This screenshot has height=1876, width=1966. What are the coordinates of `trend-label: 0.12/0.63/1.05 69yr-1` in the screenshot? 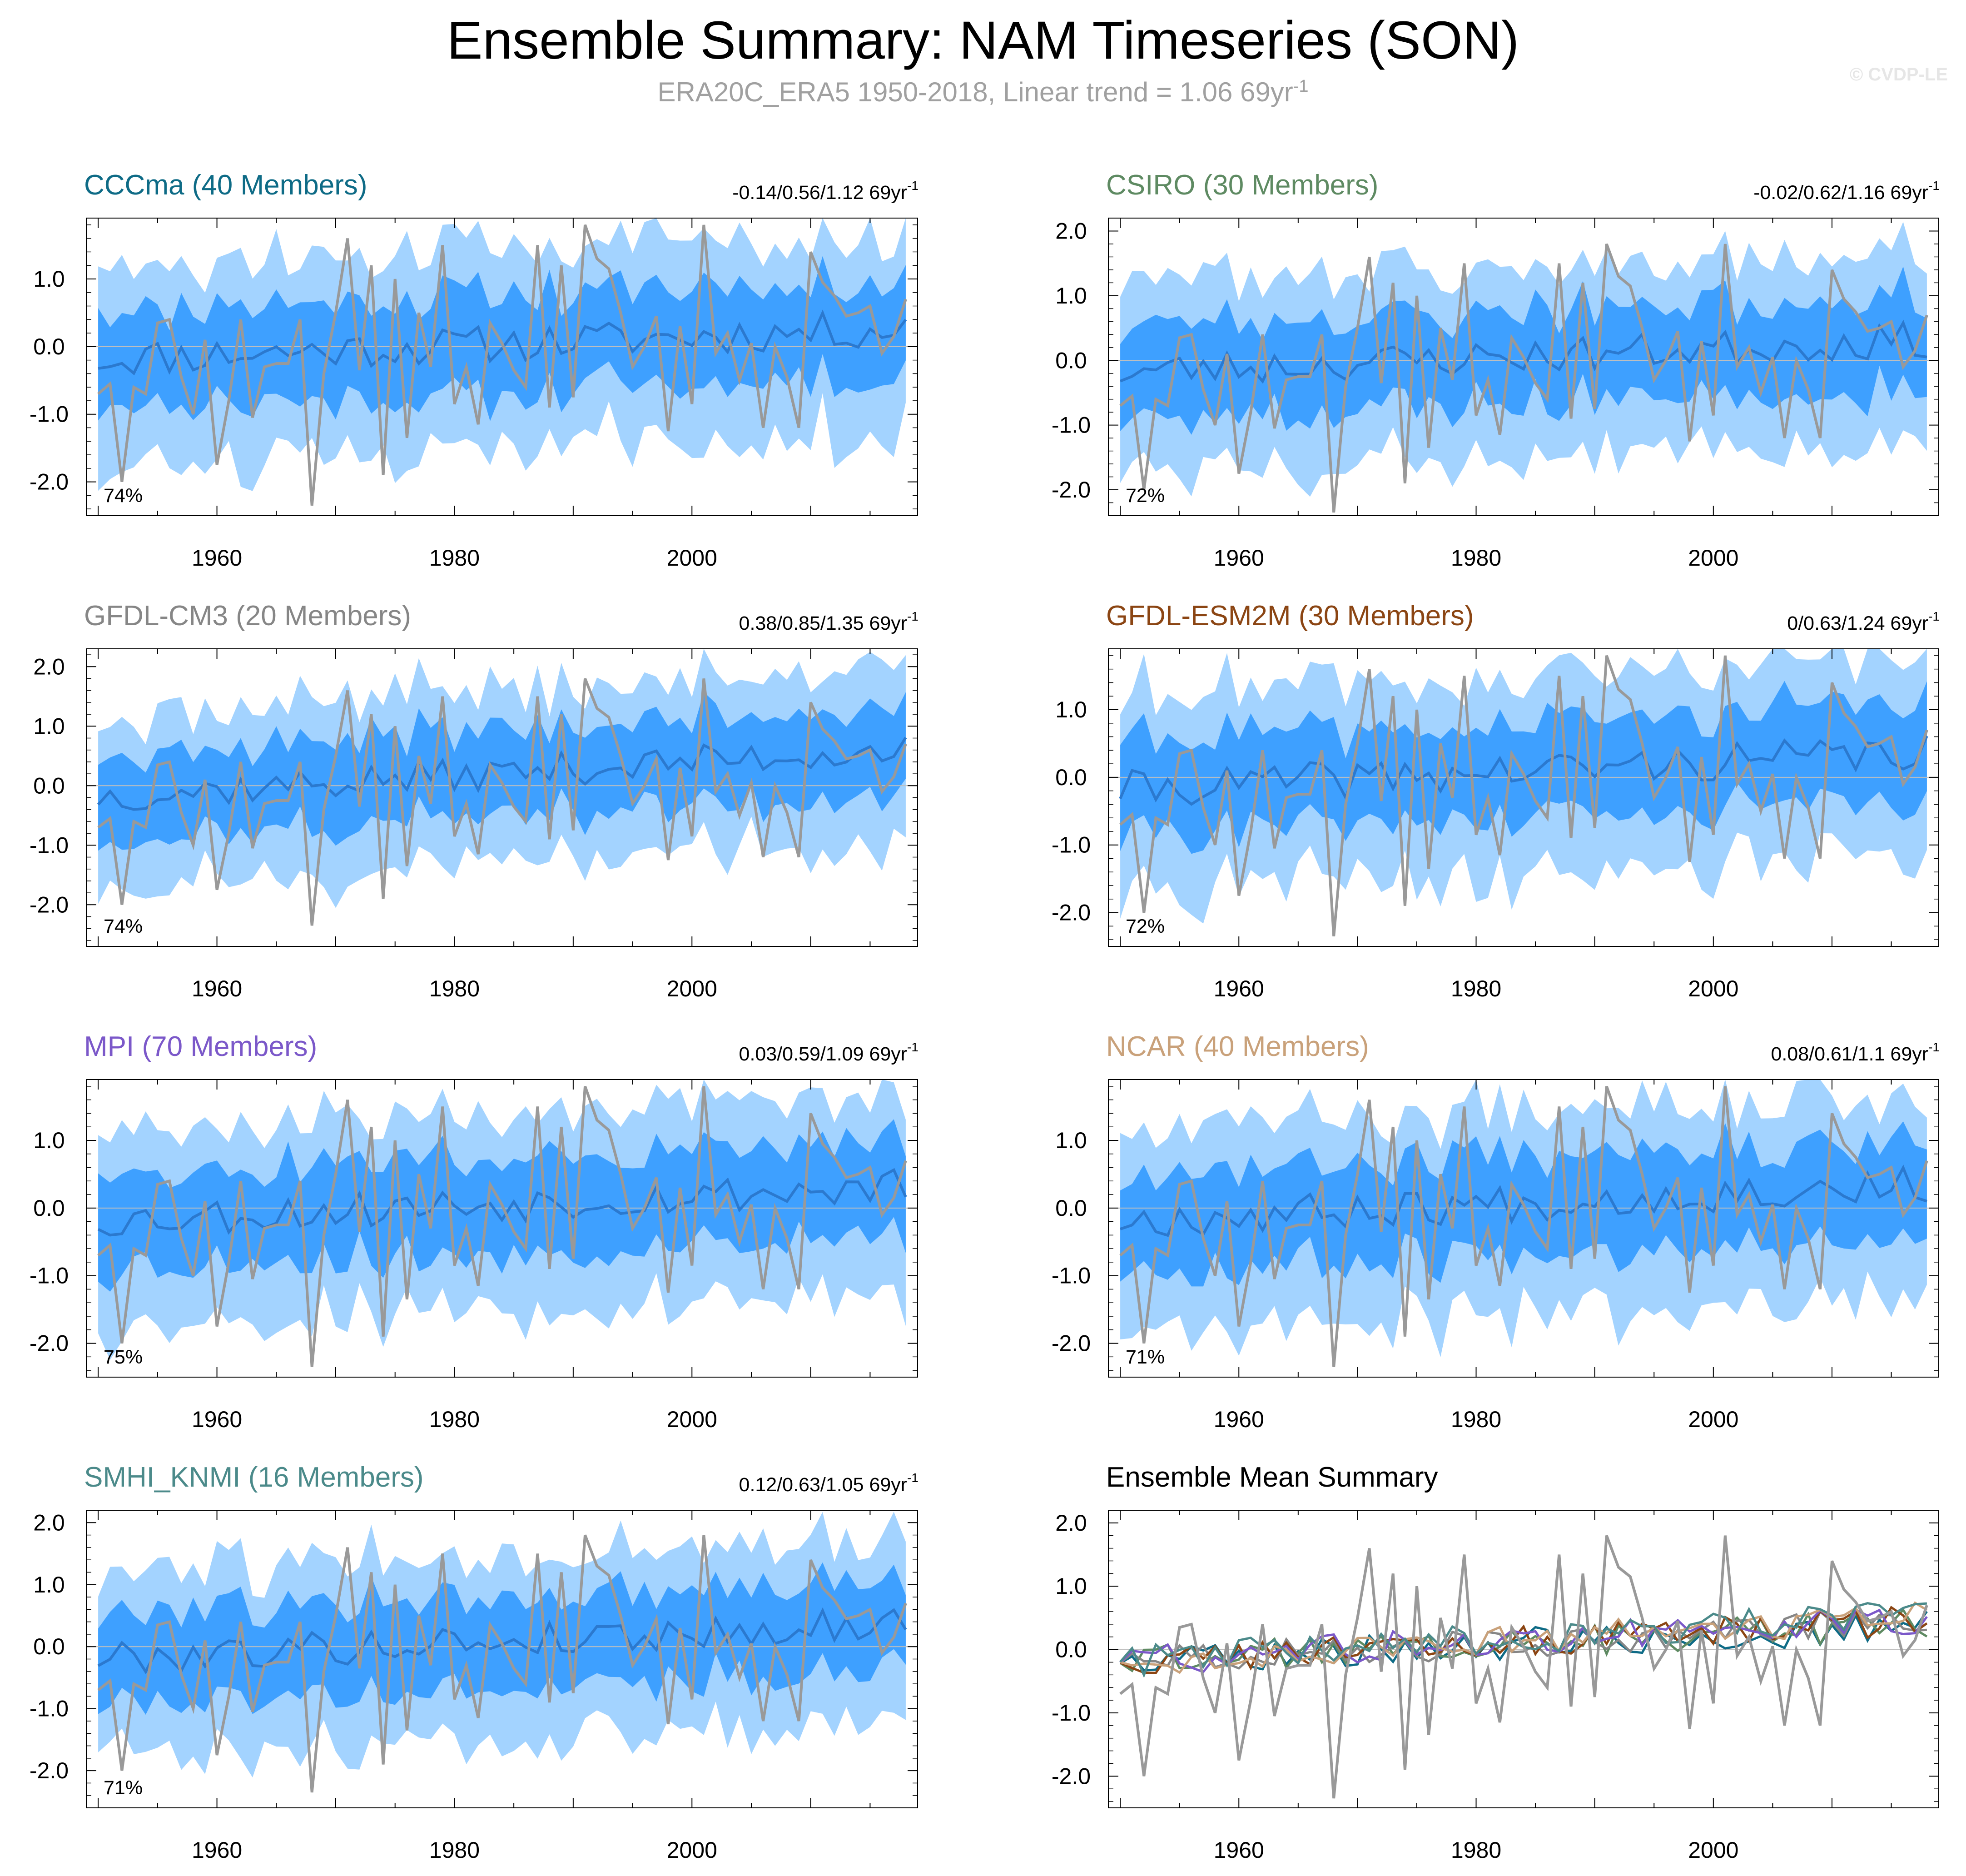 It's located at (828, 1483).